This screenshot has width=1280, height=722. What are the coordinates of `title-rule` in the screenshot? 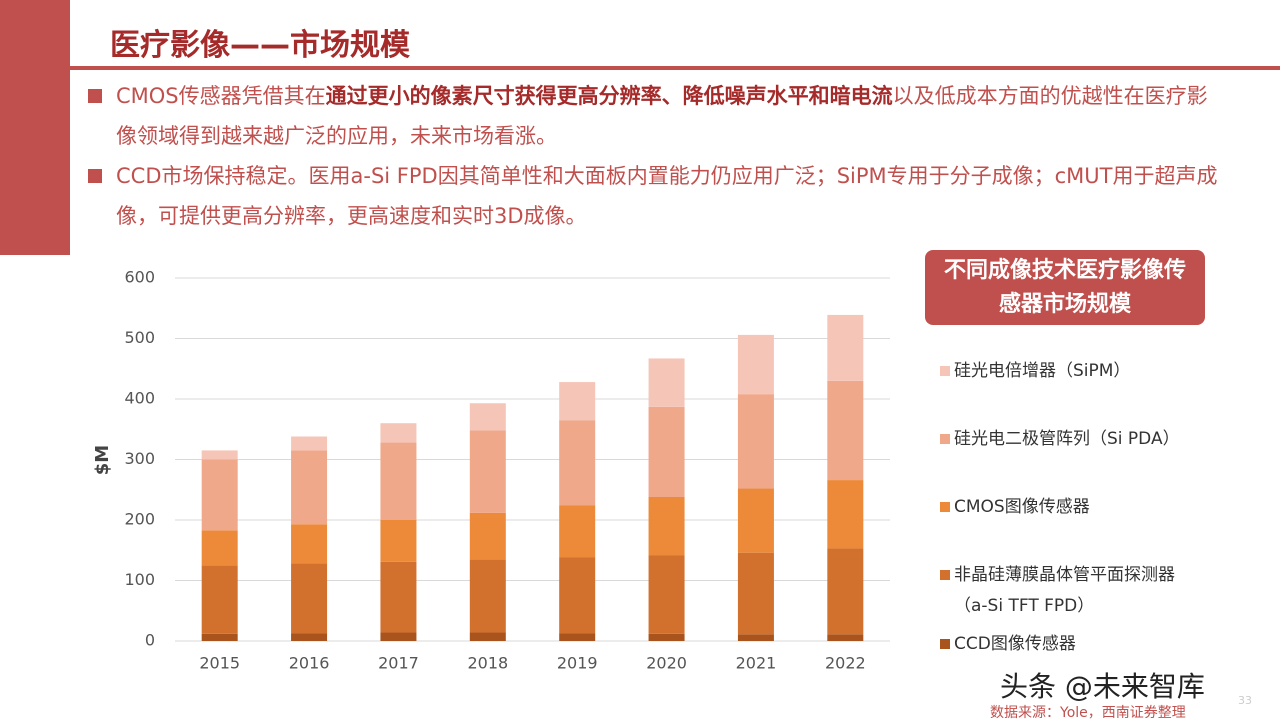 It's located at (675, 68).